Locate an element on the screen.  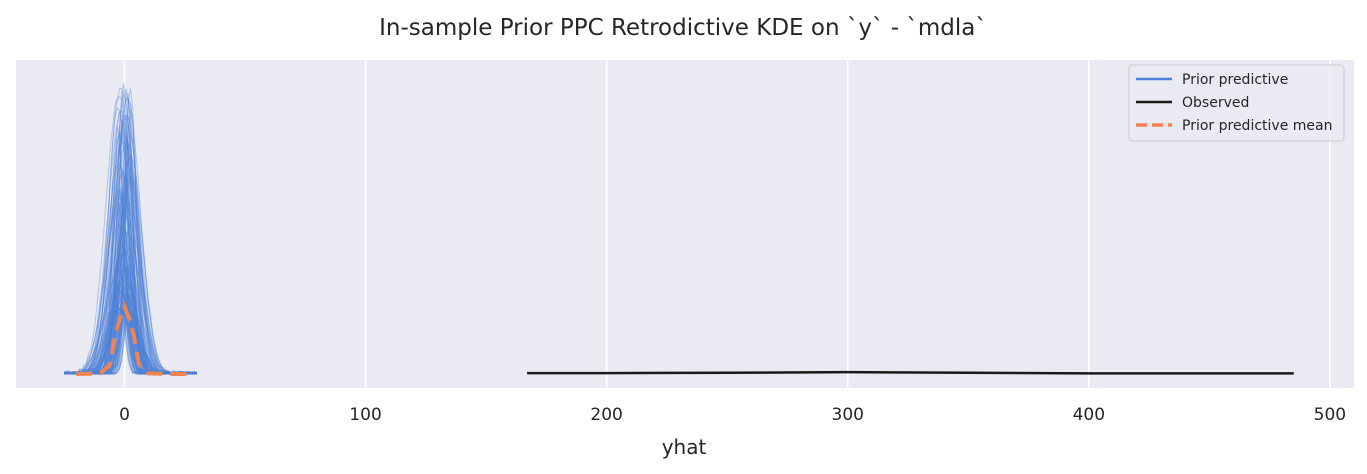
x-tick-label: 0 is located at coordinates (124, 415).